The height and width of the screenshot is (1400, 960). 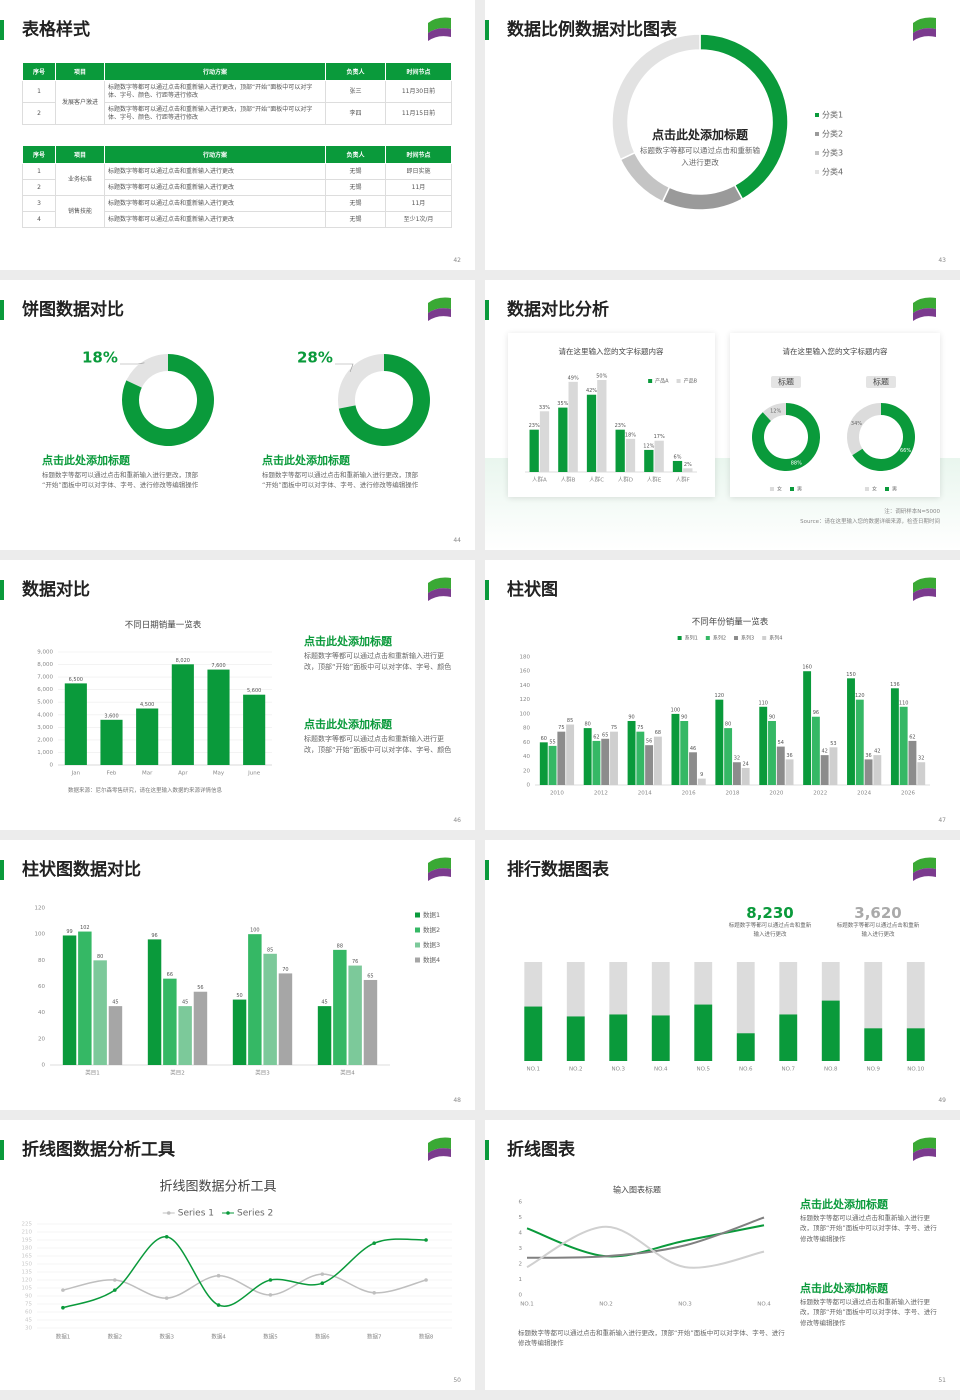 I want to click on y-tick-label: 3, so click(x=521, y=1249).